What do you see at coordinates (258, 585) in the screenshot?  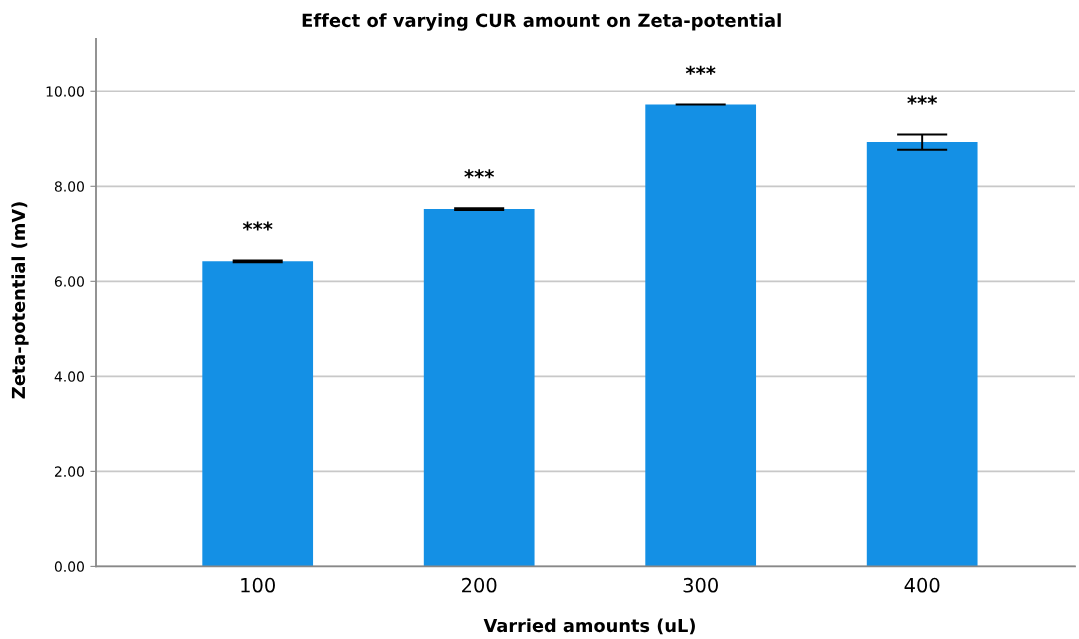 I see `x-tick-label: 100` at bounding box center [258, 585].